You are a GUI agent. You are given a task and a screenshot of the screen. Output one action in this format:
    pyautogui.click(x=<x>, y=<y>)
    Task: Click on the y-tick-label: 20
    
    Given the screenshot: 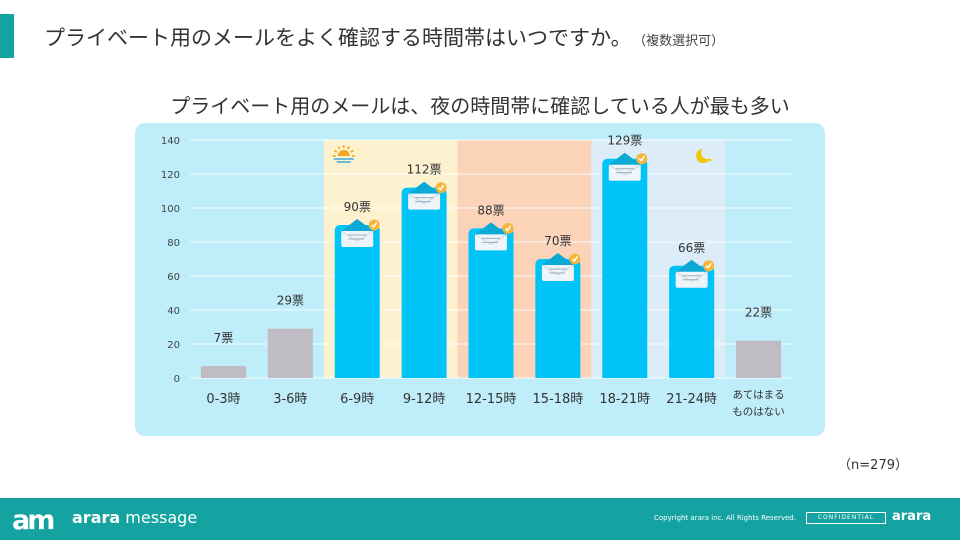 What is the action you would take?
    pyautogui.click(x=173, y=345)
    